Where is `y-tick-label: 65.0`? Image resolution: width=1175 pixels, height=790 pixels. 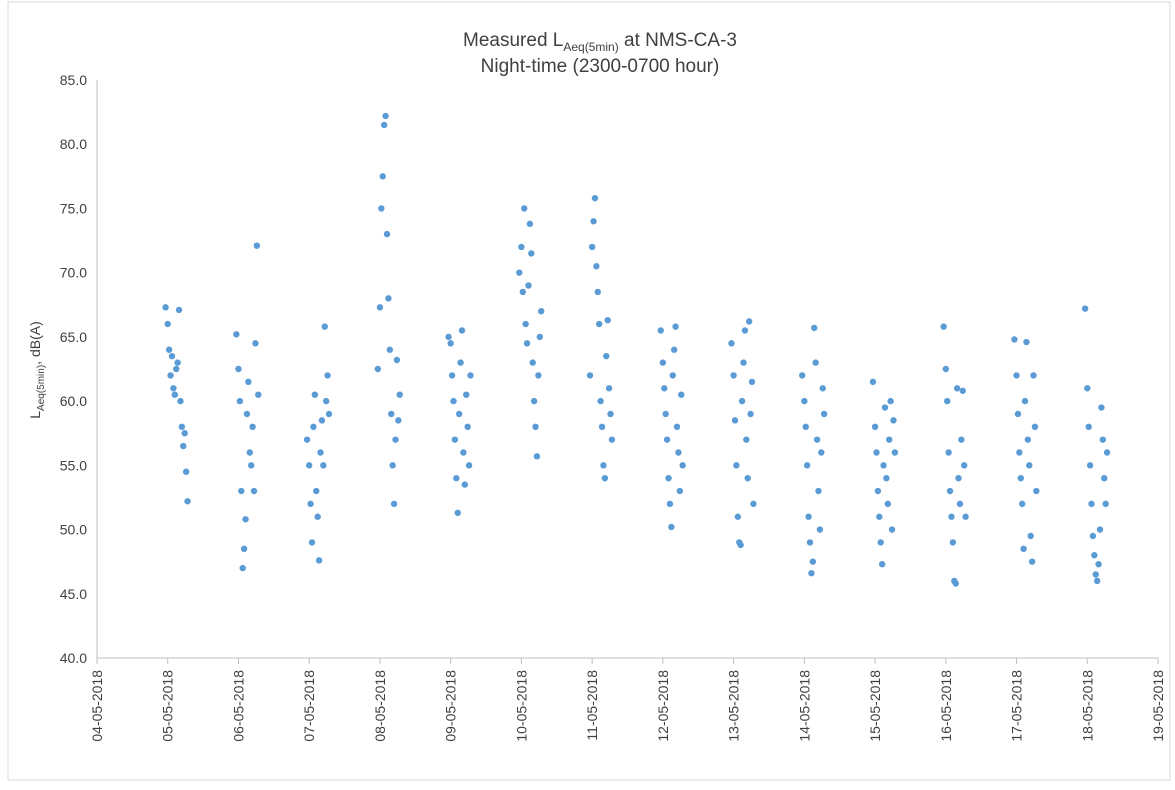 y-tick-label: 65.0 is located at coordinates (73, 337).